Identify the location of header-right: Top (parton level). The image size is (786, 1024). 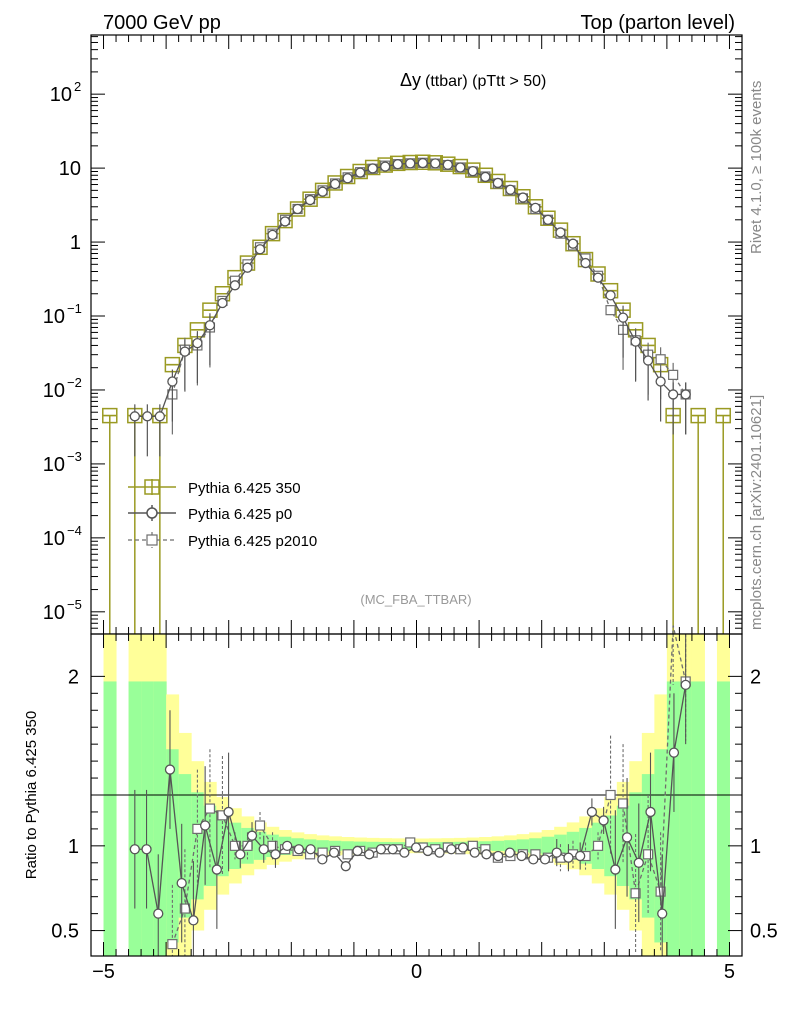
(657, 23).